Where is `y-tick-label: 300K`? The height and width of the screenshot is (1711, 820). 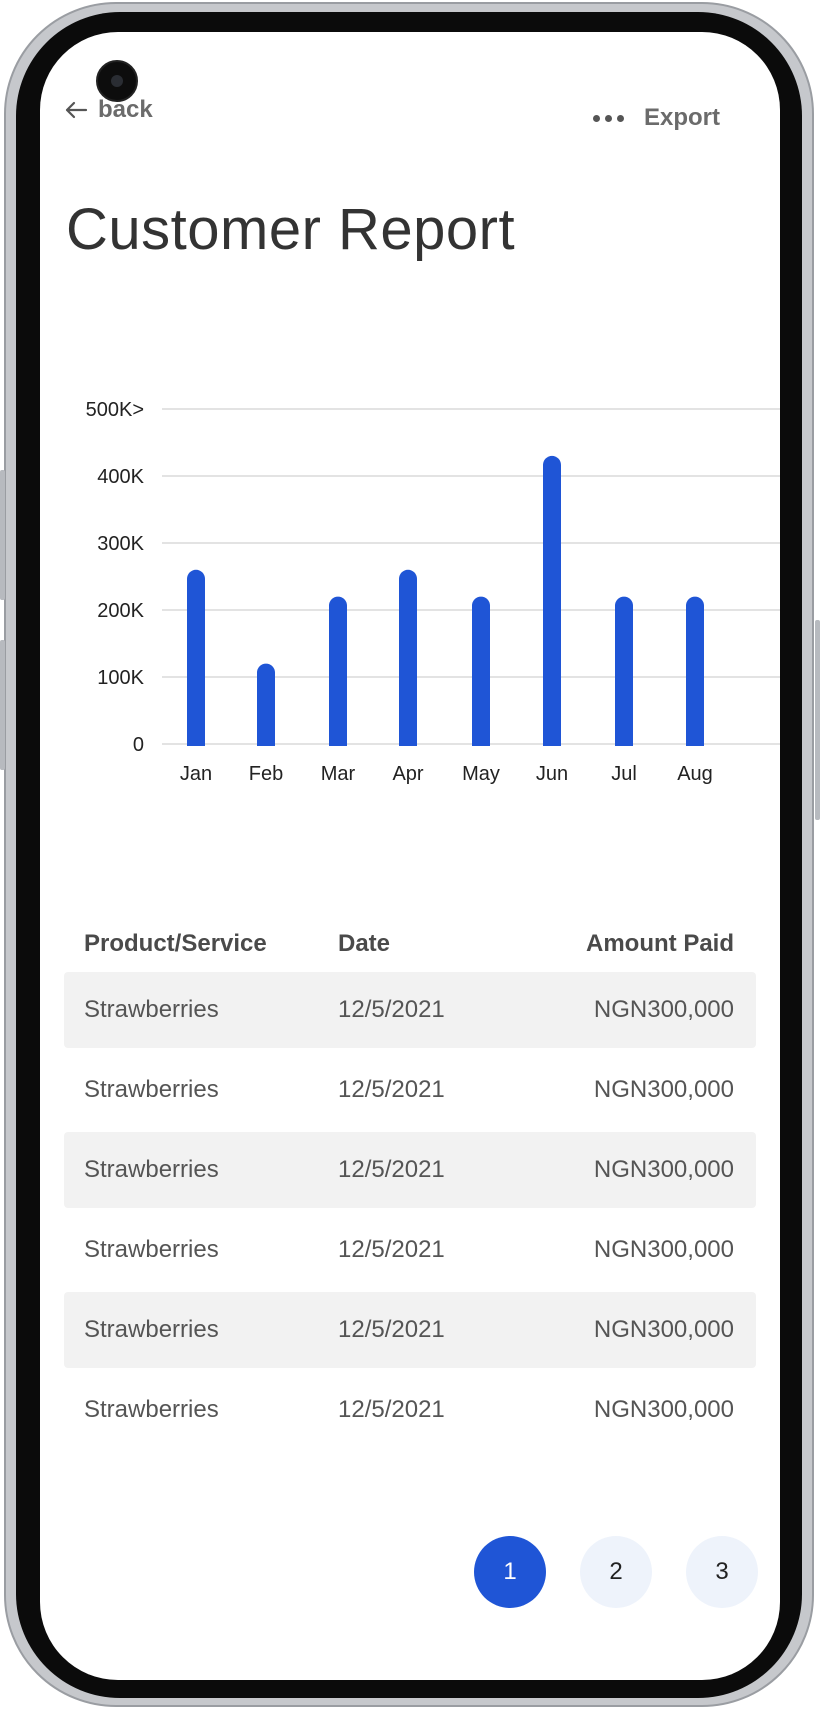
y-tick-label: 300K is located at coordinates (120, 544).